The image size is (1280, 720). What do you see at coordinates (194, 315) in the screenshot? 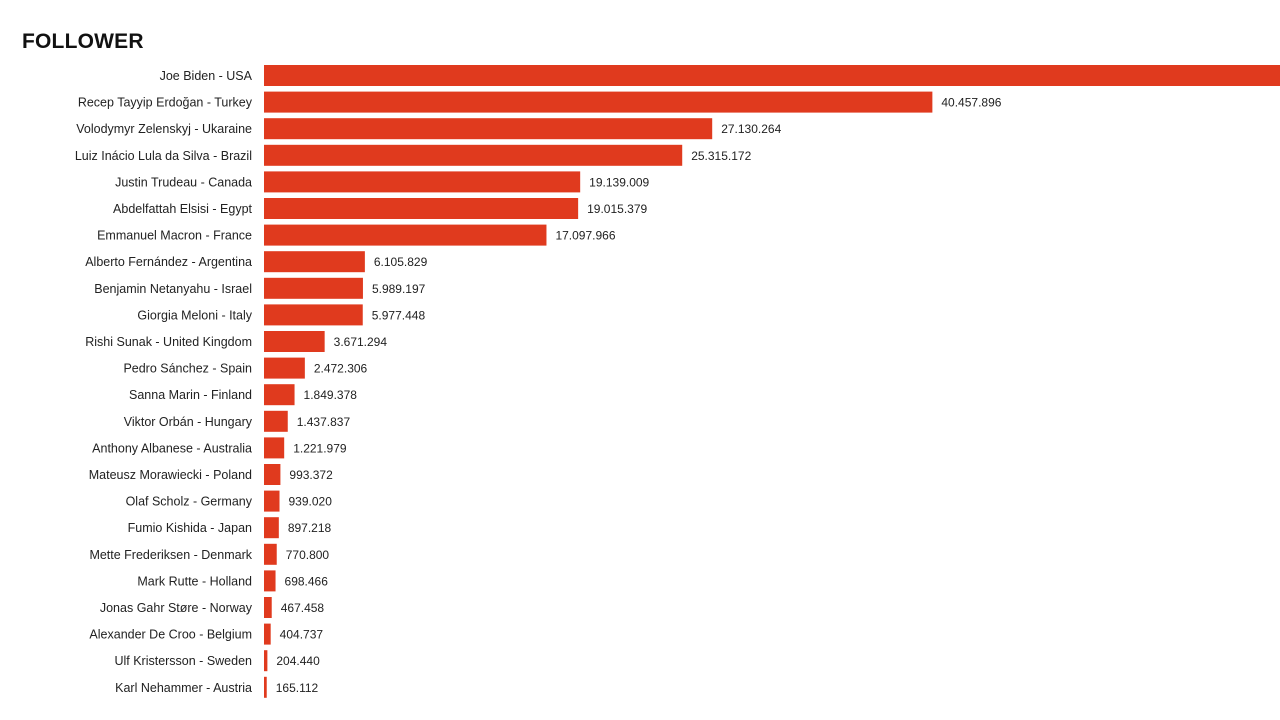
I see `category-label: Giorgia Meloni - Italy` at bounding box center [194, 315].